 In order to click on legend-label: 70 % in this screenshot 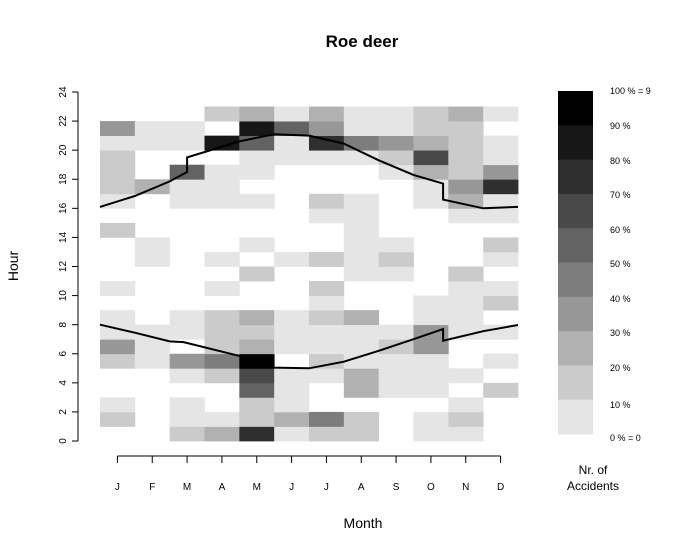, I will do `click(620, 195)`.